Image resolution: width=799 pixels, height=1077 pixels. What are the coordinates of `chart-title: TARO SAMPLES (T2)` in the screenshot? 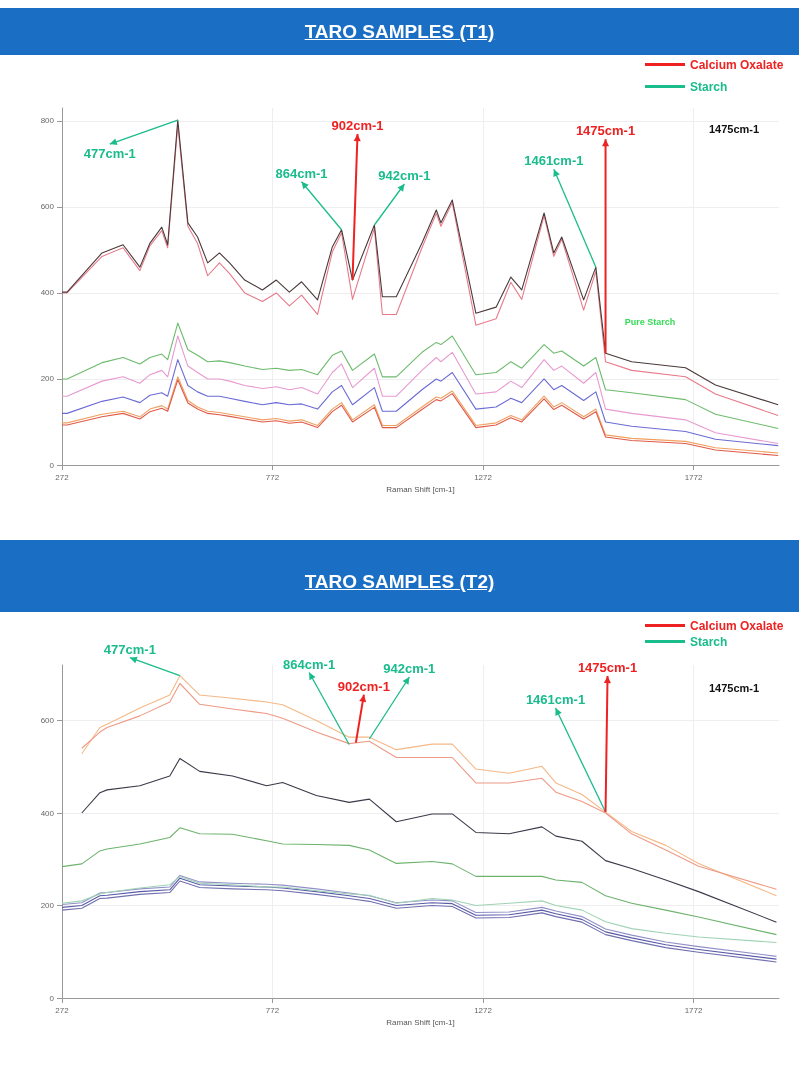 It's located at (399, 576).